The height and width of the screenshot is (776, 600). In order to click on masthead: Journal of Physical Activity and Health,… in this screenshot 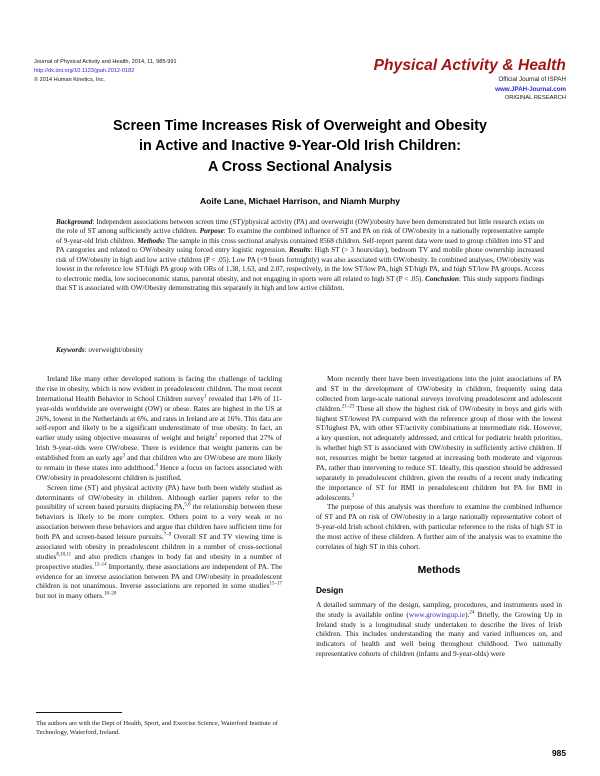, I will do `click(300, 80)`.